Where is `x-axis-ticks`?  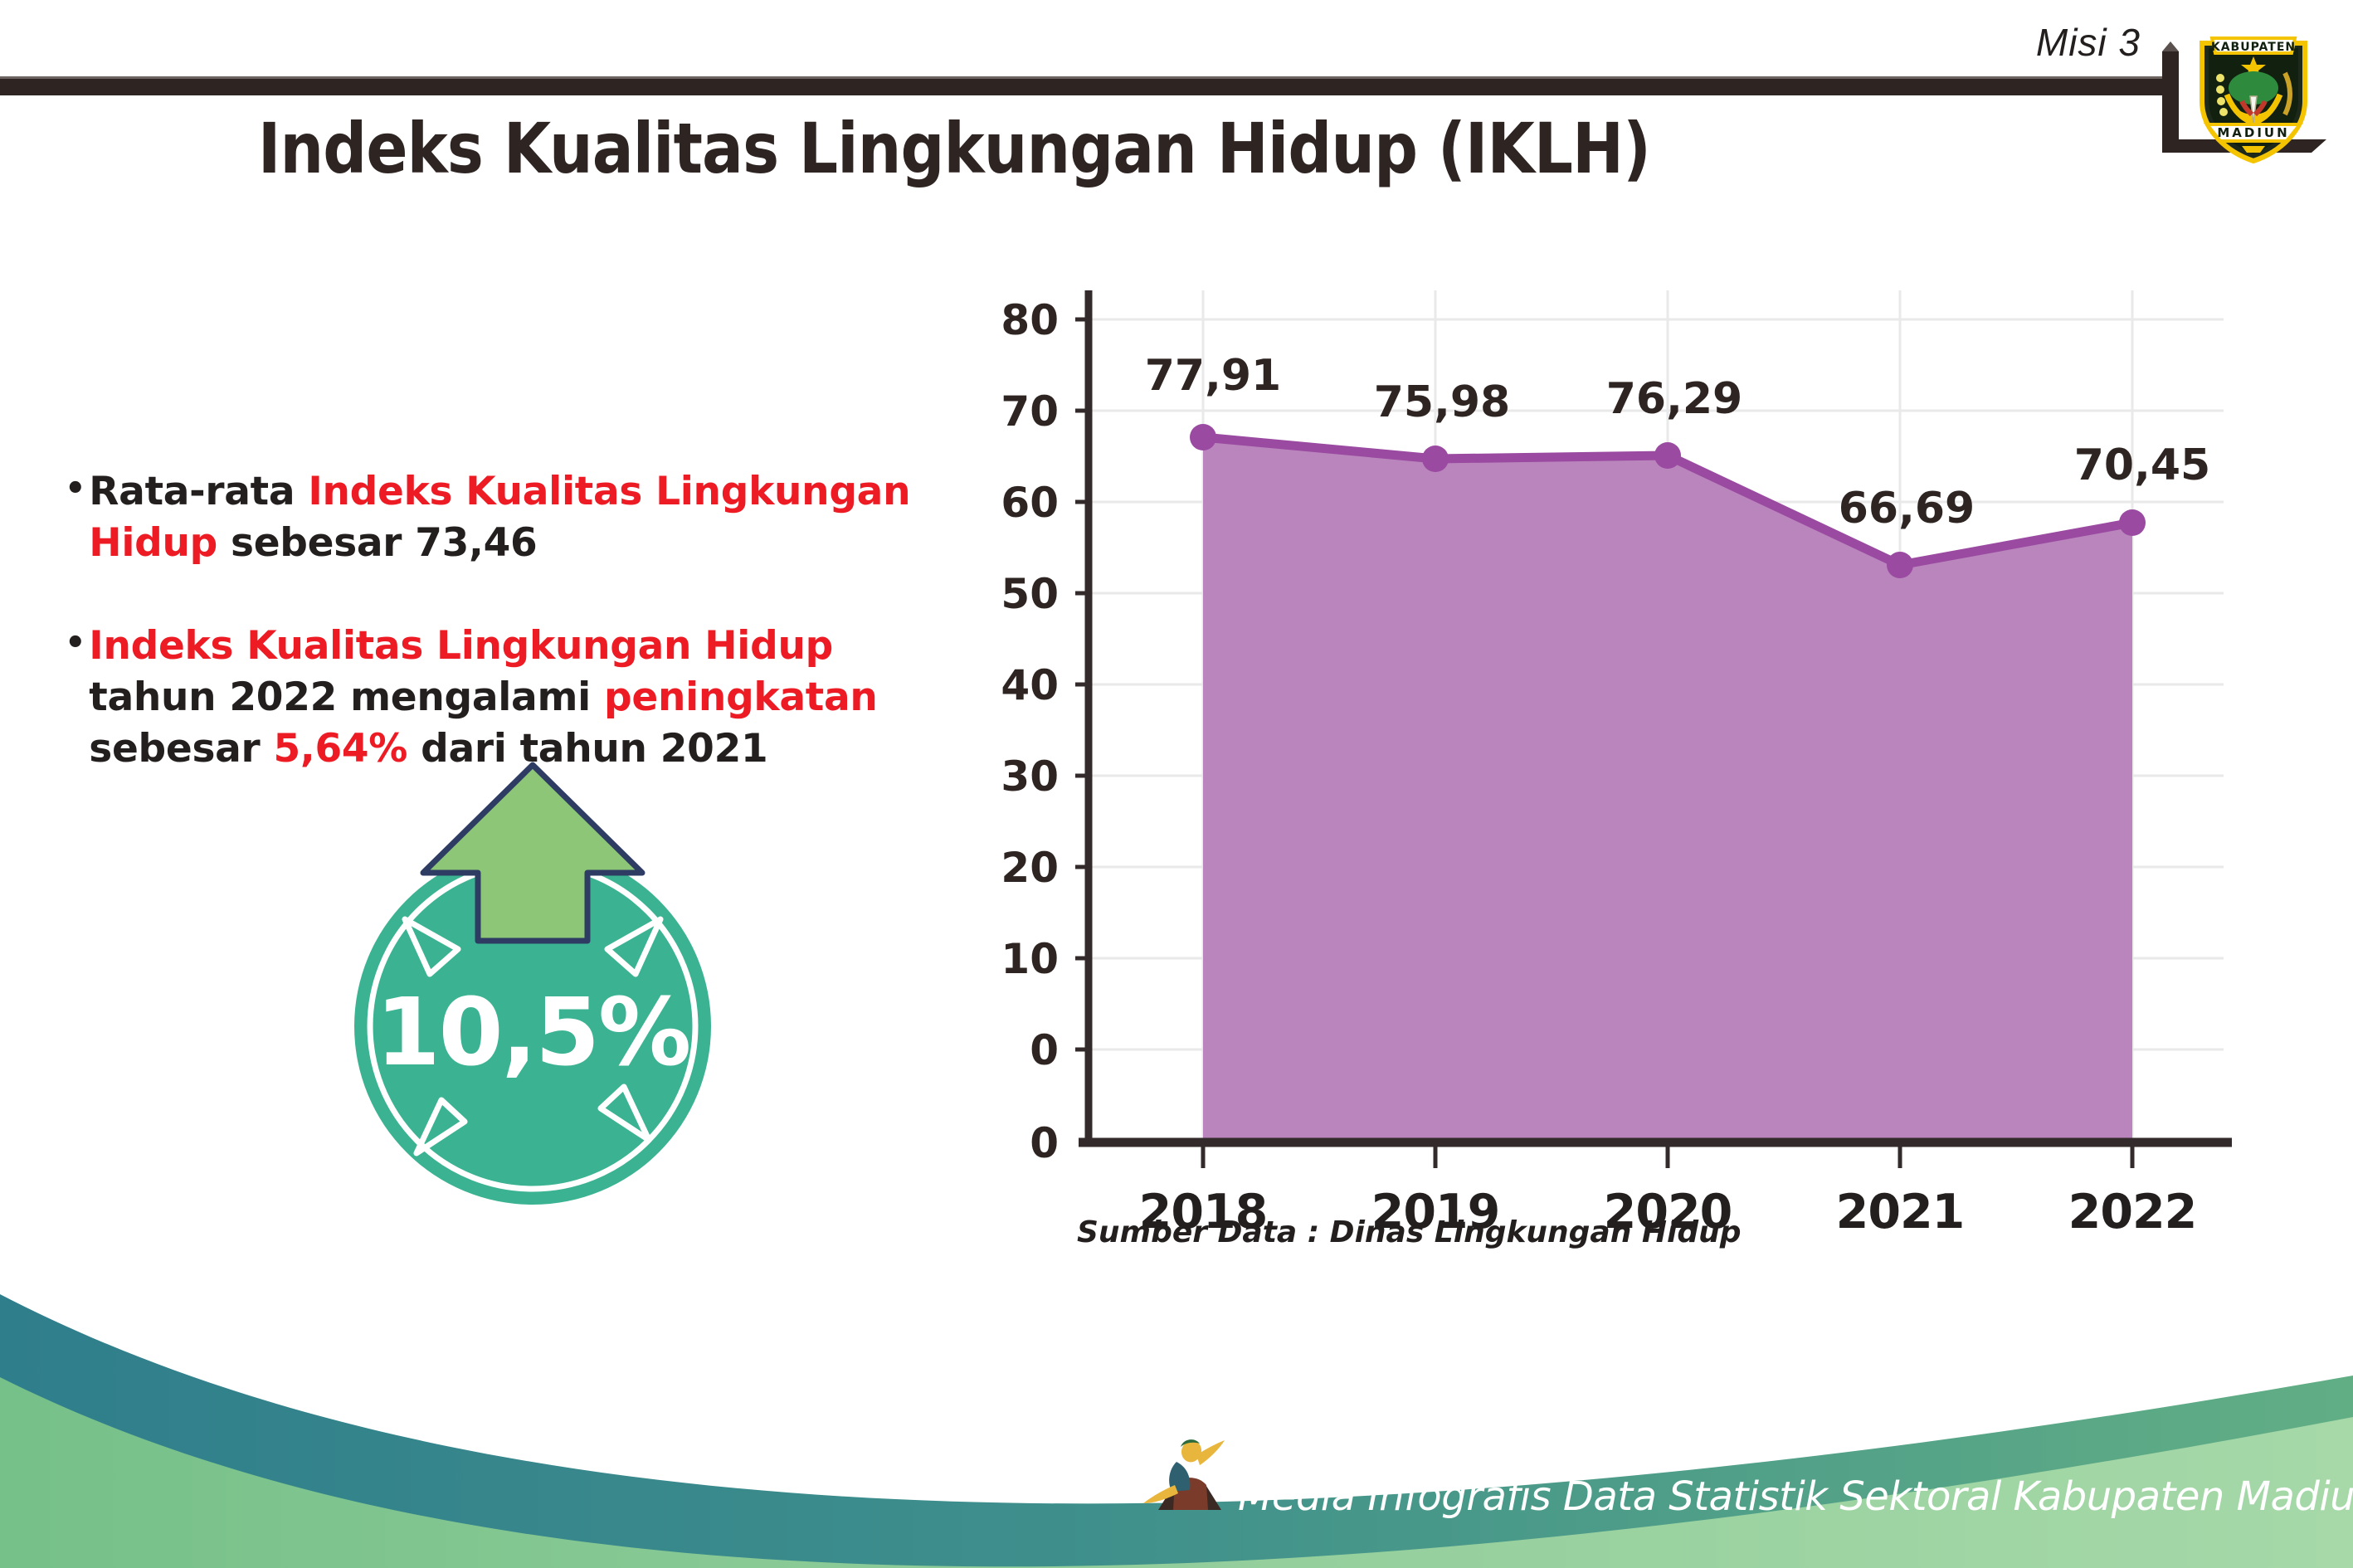
x-axis-ticks is located at coordinates (1668, 1155).